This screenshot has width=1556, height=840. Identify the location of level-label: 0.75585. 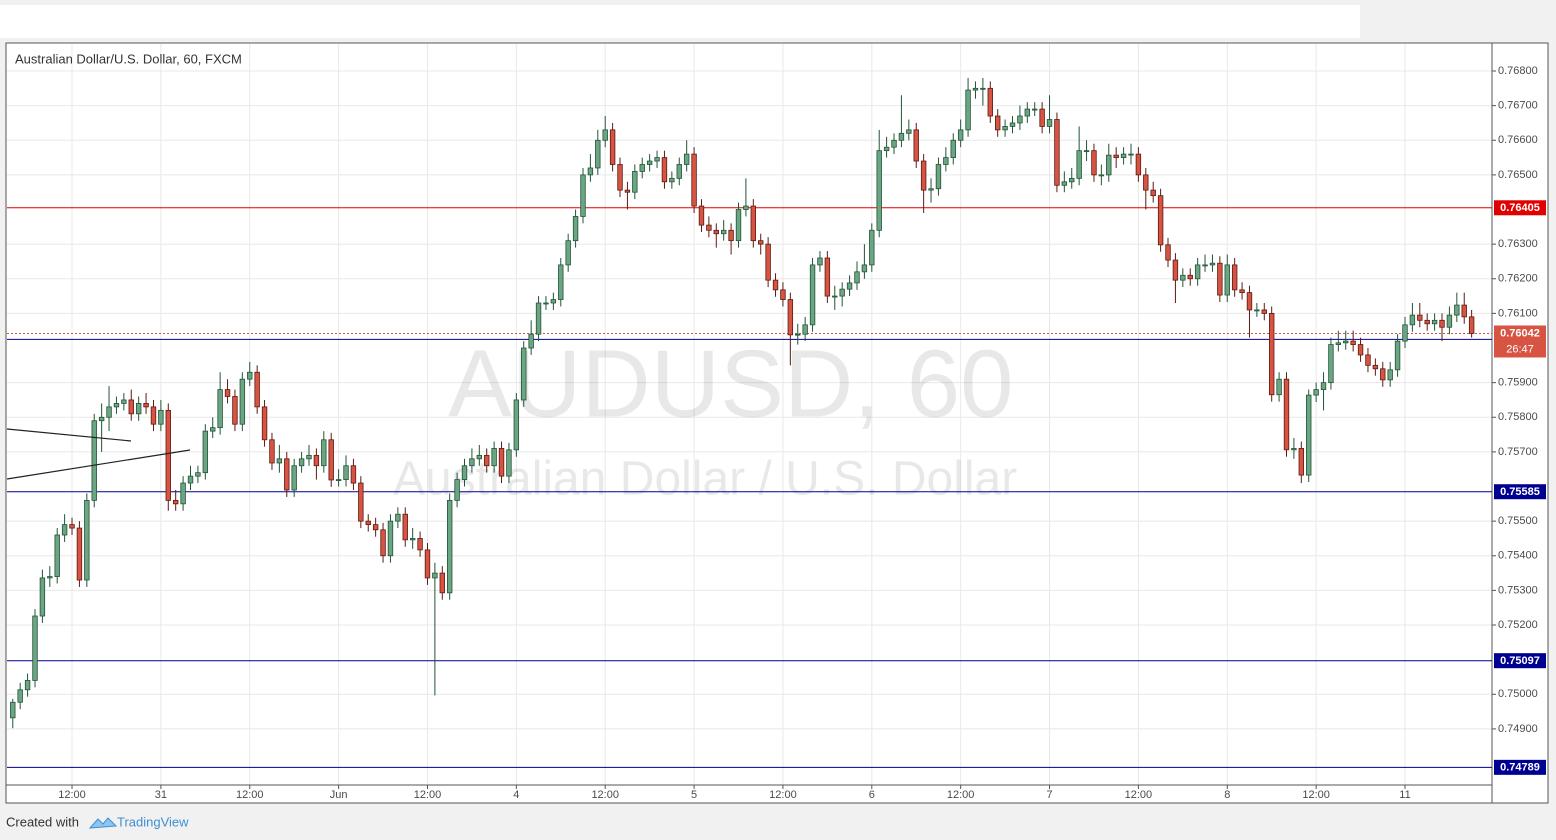
(1520, 492).